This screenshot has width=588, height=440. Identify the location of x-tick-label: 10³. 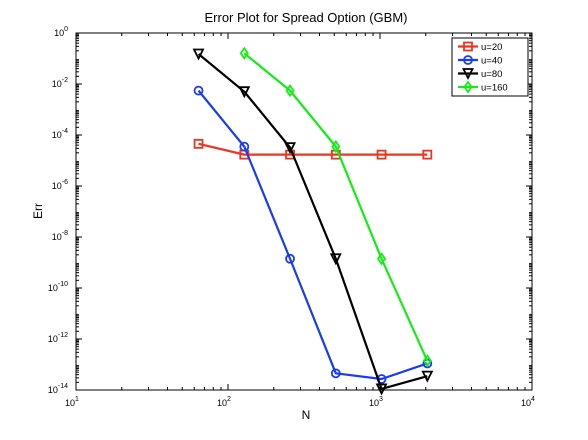
(376, 402).